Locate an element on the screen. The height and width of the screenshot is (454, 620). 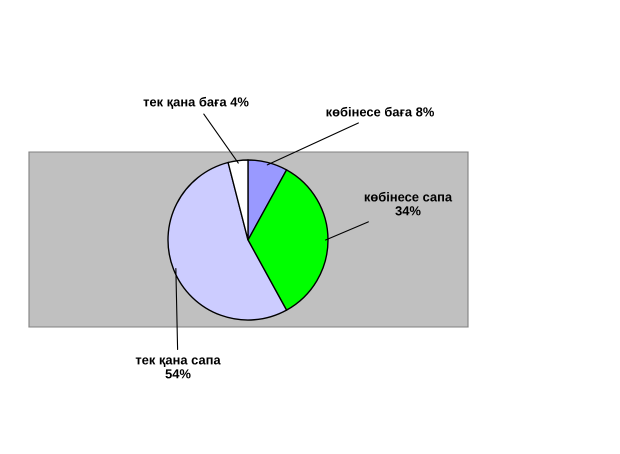
slice-label: көбінесе баға 8% is located at coordinates (380, 111).